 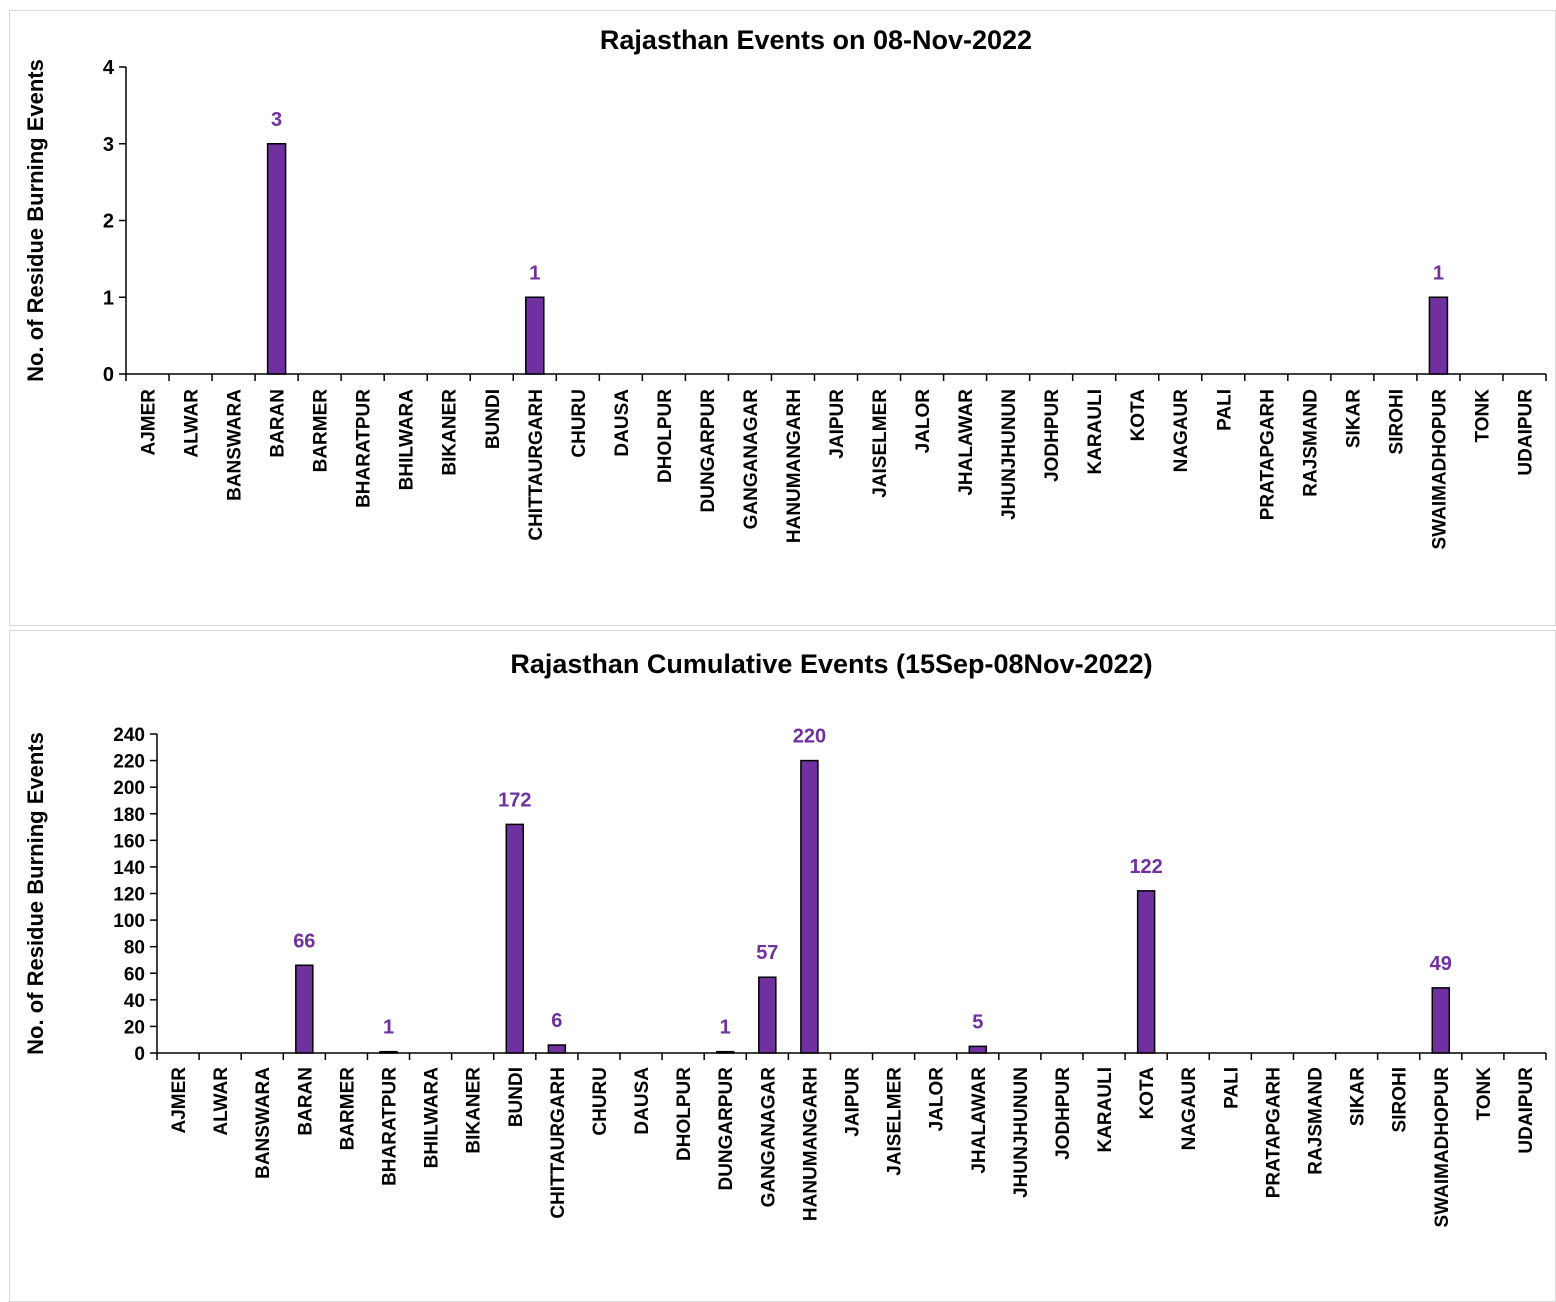 I want to click on bar-jhalawar, so click(x=978, y=1049).